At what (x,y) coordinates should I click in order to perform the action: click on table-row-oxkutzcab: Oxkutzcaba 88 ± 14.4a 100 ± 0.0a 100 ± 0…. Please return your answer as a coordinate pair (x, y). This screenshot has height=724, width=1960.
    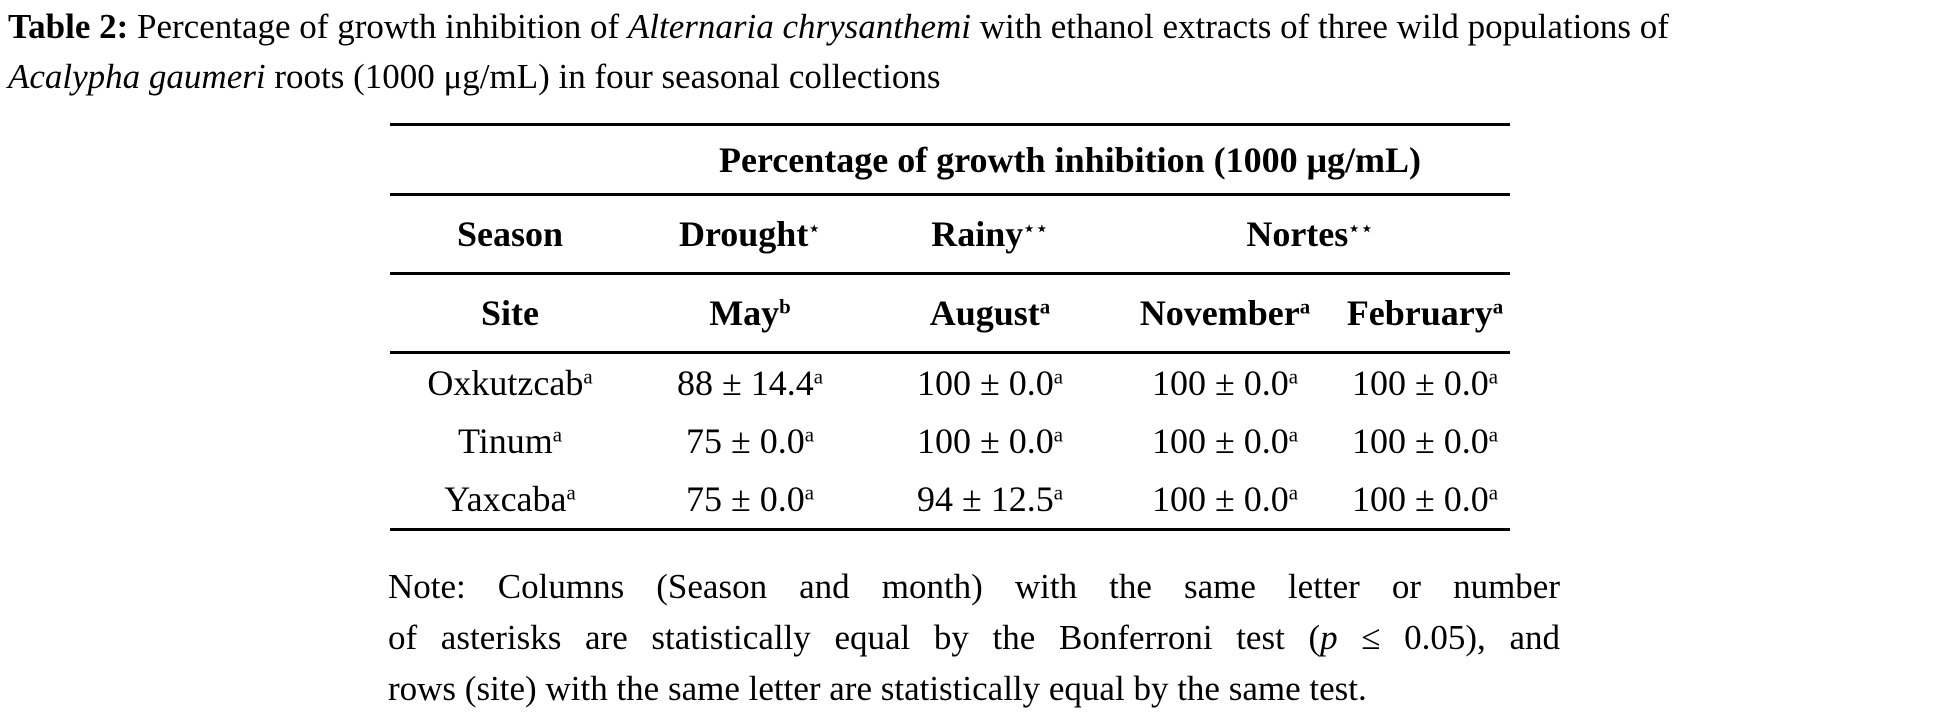
    Looking at the image, I should click on (950, 383).